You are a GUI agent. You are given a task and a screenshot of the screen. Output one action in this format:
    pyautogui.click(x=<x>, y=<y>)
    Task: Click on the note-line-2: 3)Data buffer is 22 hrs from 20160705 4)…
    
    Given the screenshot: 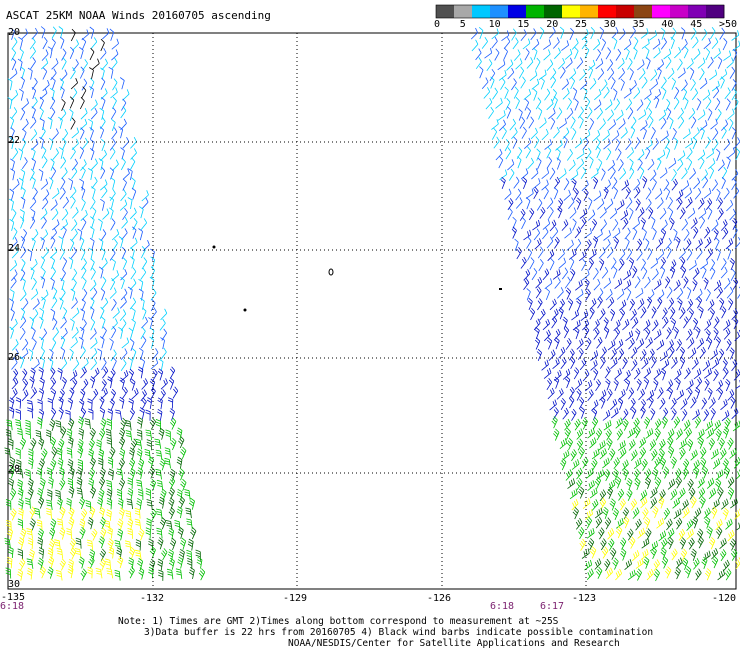 What is the action you would take?
    pyautogui.click(x=399, y=632)
    